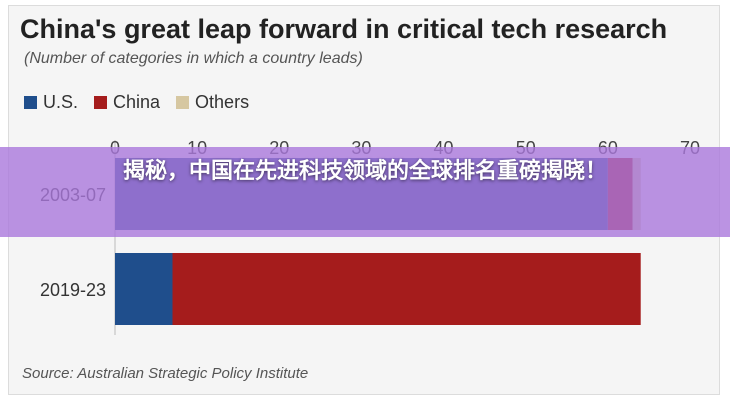 This screenshot has height=400, width=730. I want to click on legend-item-others: Others, so click(212, 102).